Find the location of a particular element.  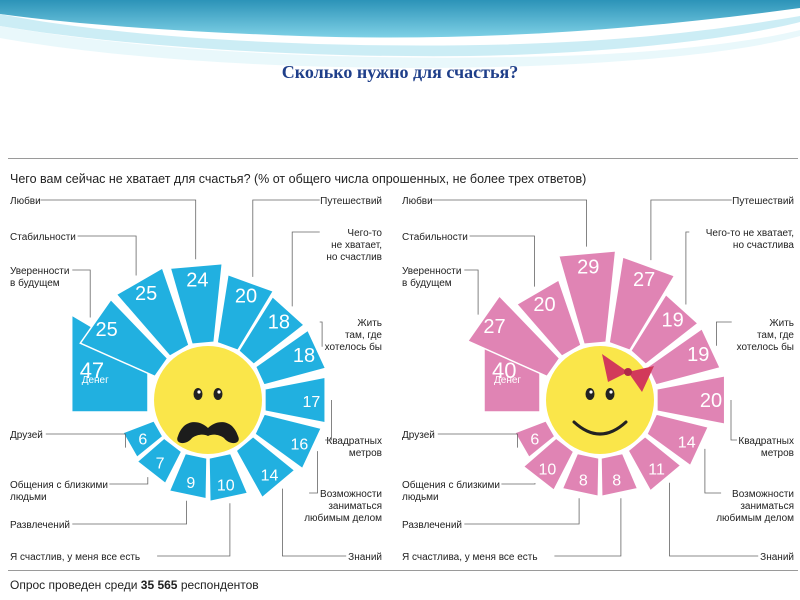

male-value-label: 6 is located at coordinates (142, 440).